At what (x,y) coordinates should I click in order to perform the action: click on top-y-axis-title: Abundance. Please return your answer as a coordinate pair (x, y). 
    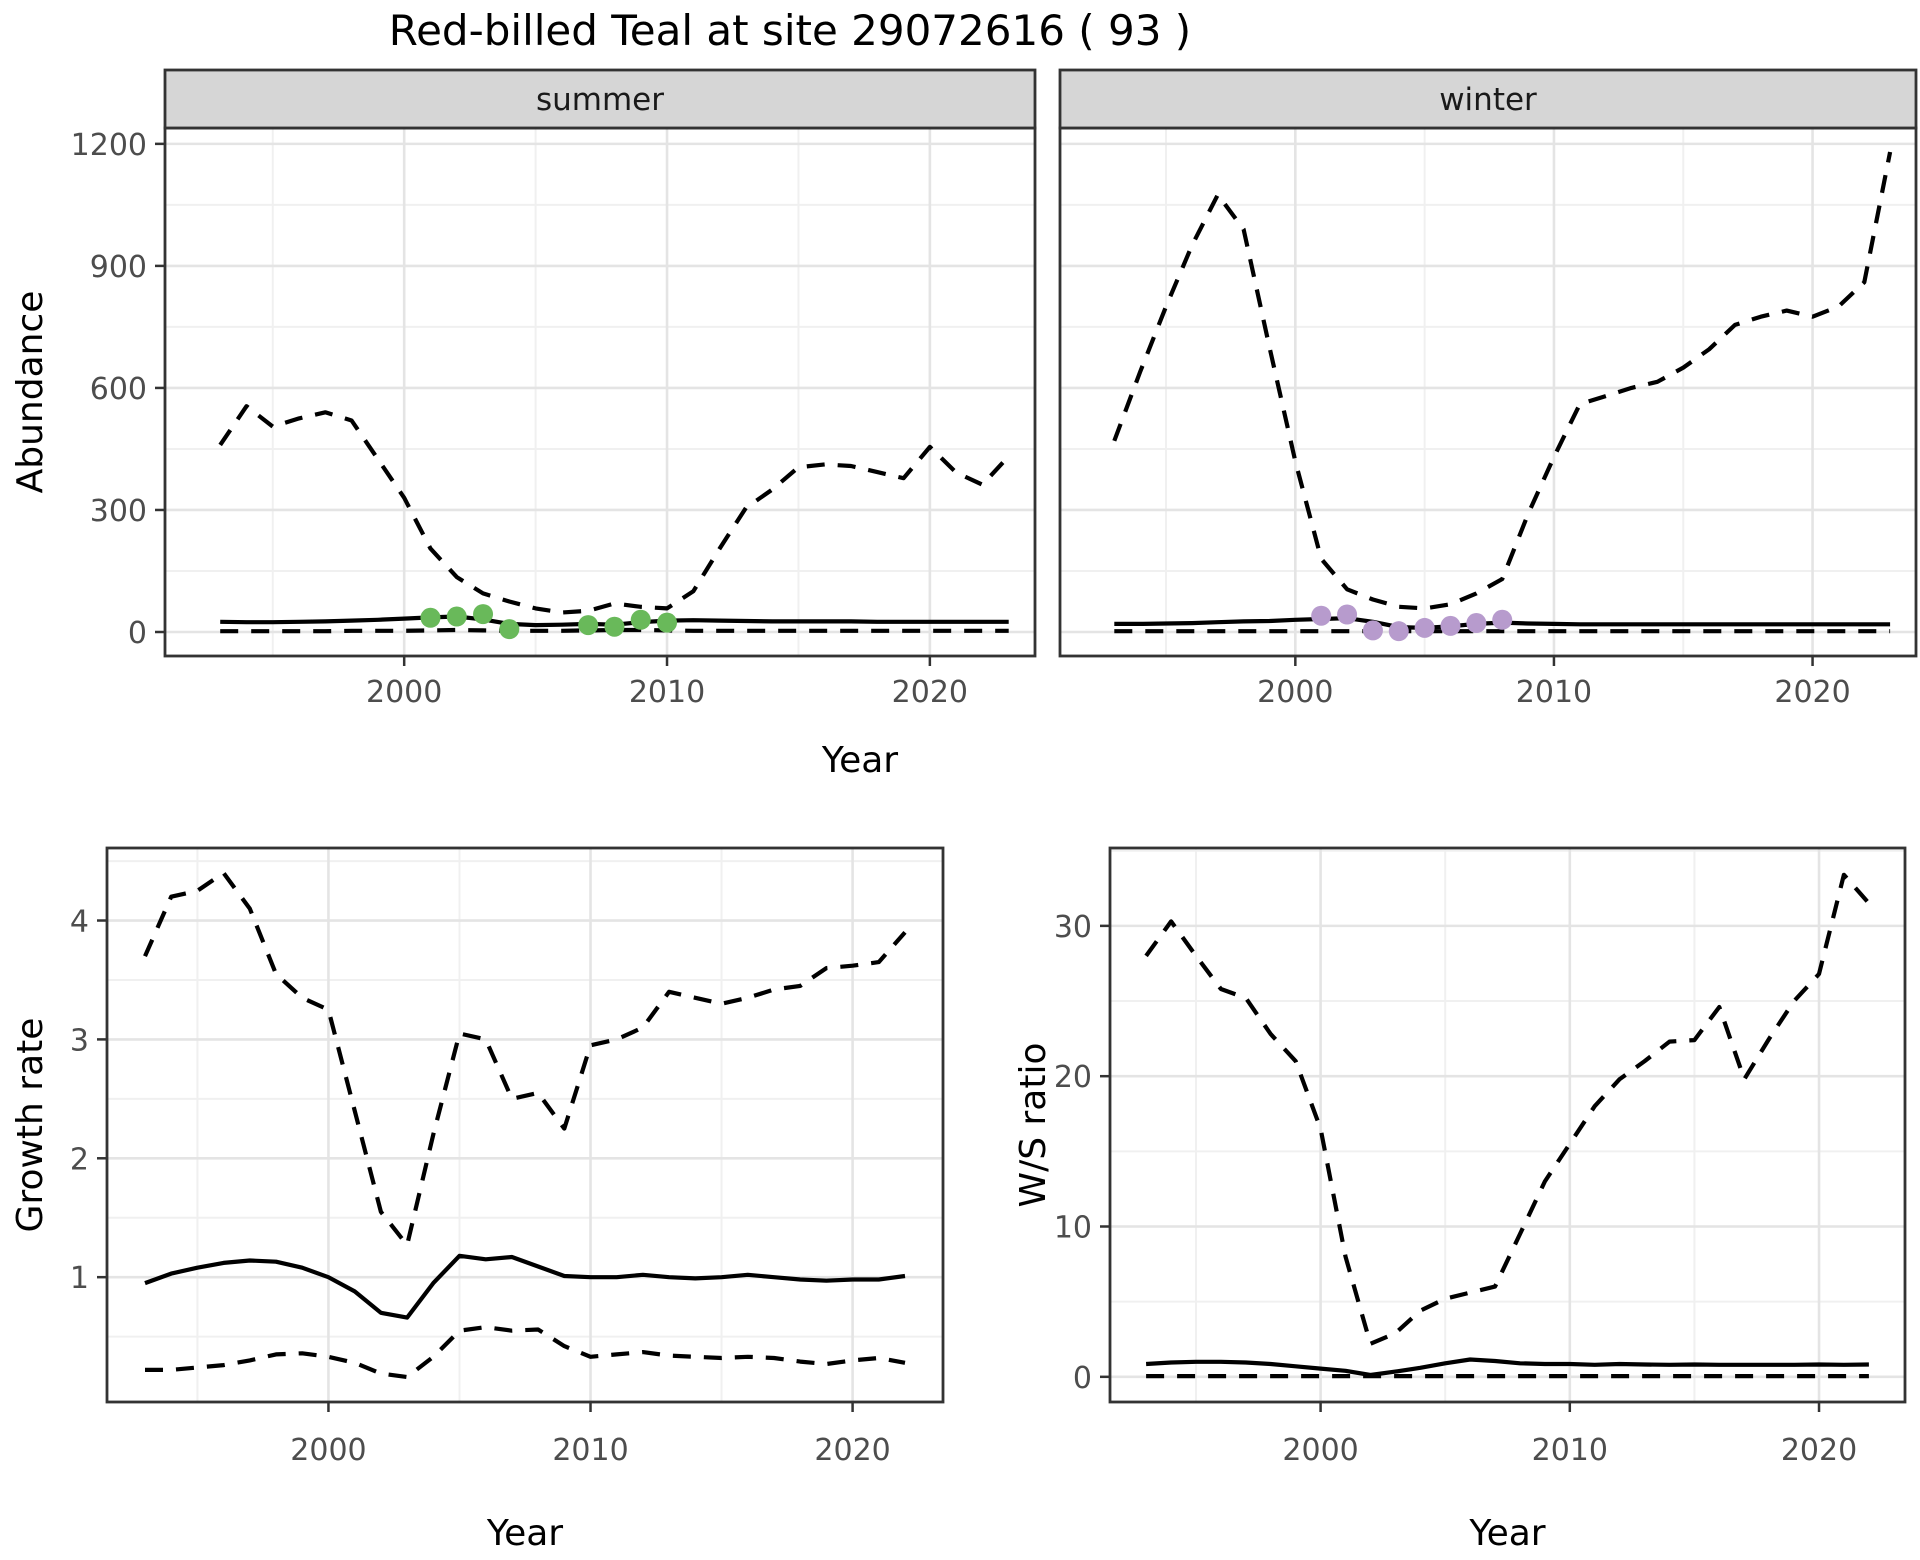
    Looking at the image, I should click on (30, 392).